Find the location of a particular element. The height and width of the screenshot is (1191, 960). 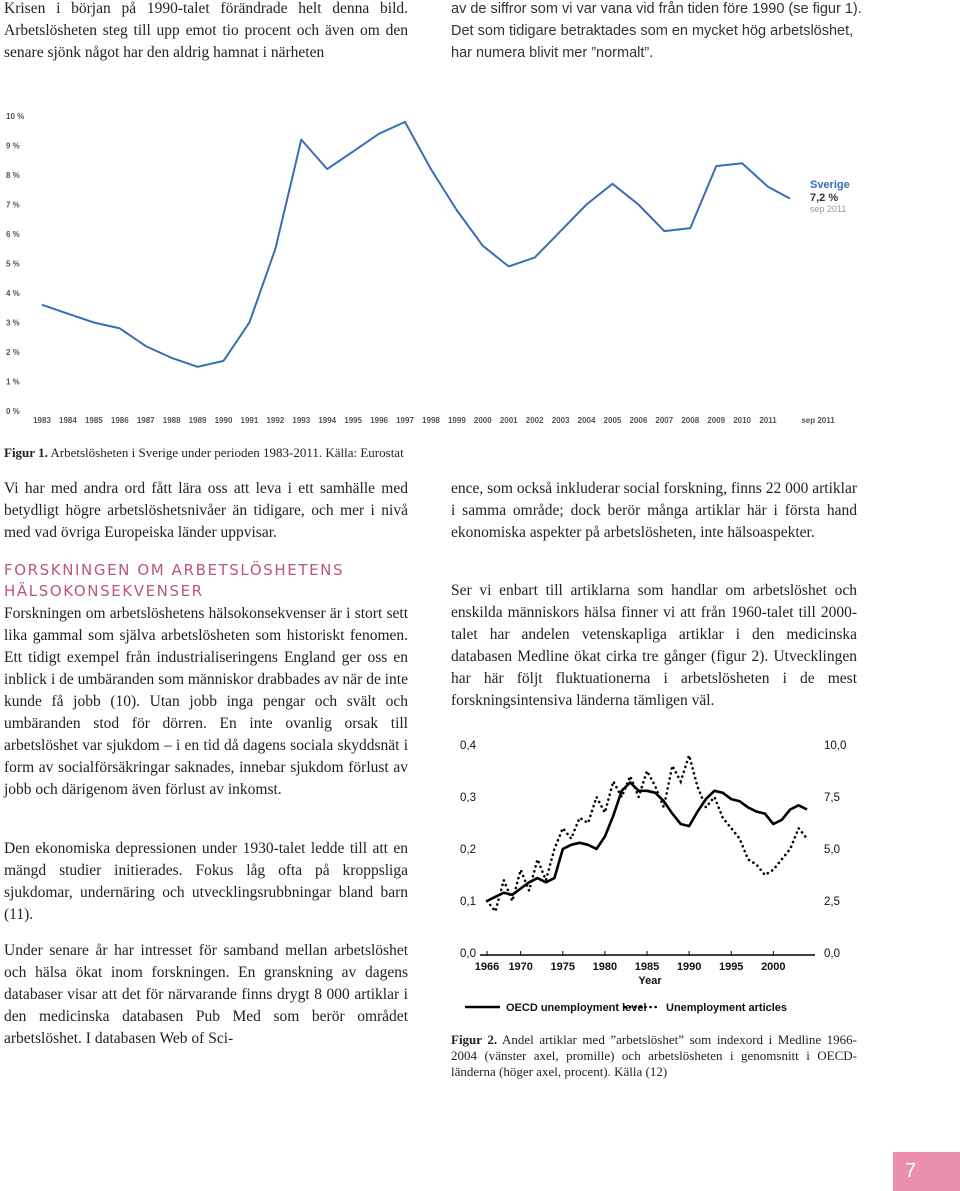

y-tick-label: 1 % is located at coordinates (13, 382).